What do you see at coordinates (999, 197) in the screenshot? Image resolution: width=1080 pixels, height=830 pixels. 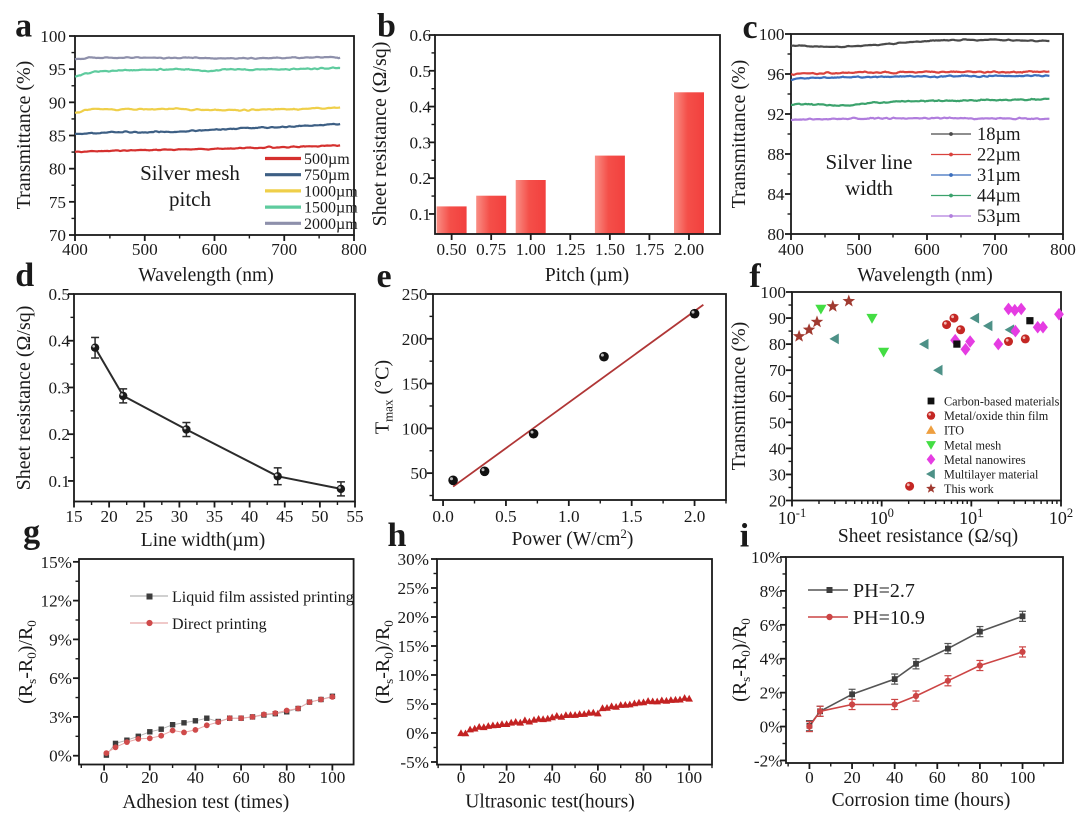 I see `svg-text: 44µm` at bounding box center [999, 197].